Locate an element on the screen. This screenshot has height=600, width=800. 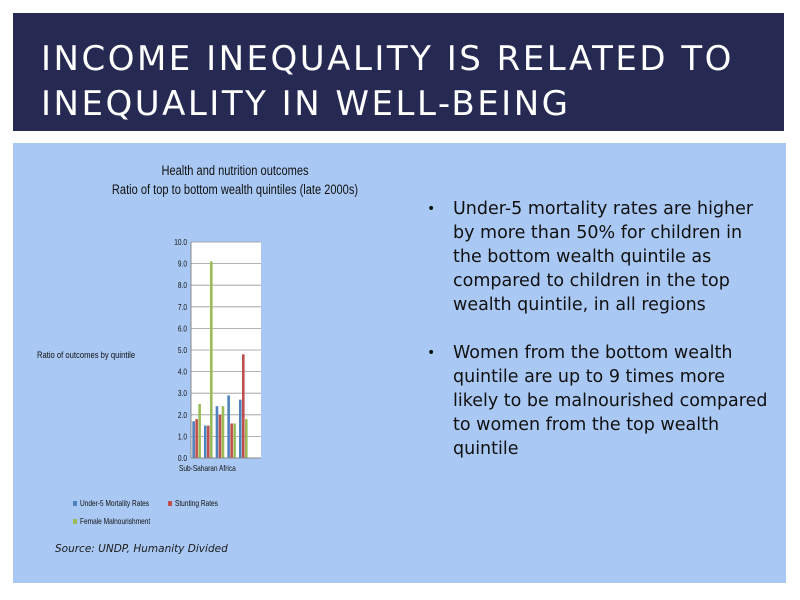
source-note: Source: UNDP, Humanity Divided is located at coordinates (141, 549).